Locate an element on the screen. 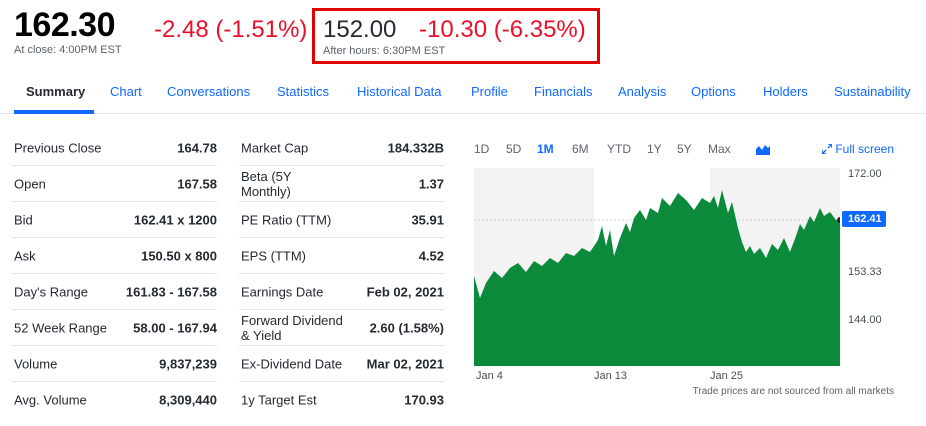  stat-label: Avg. Volume is located at coordinates (50, 400).